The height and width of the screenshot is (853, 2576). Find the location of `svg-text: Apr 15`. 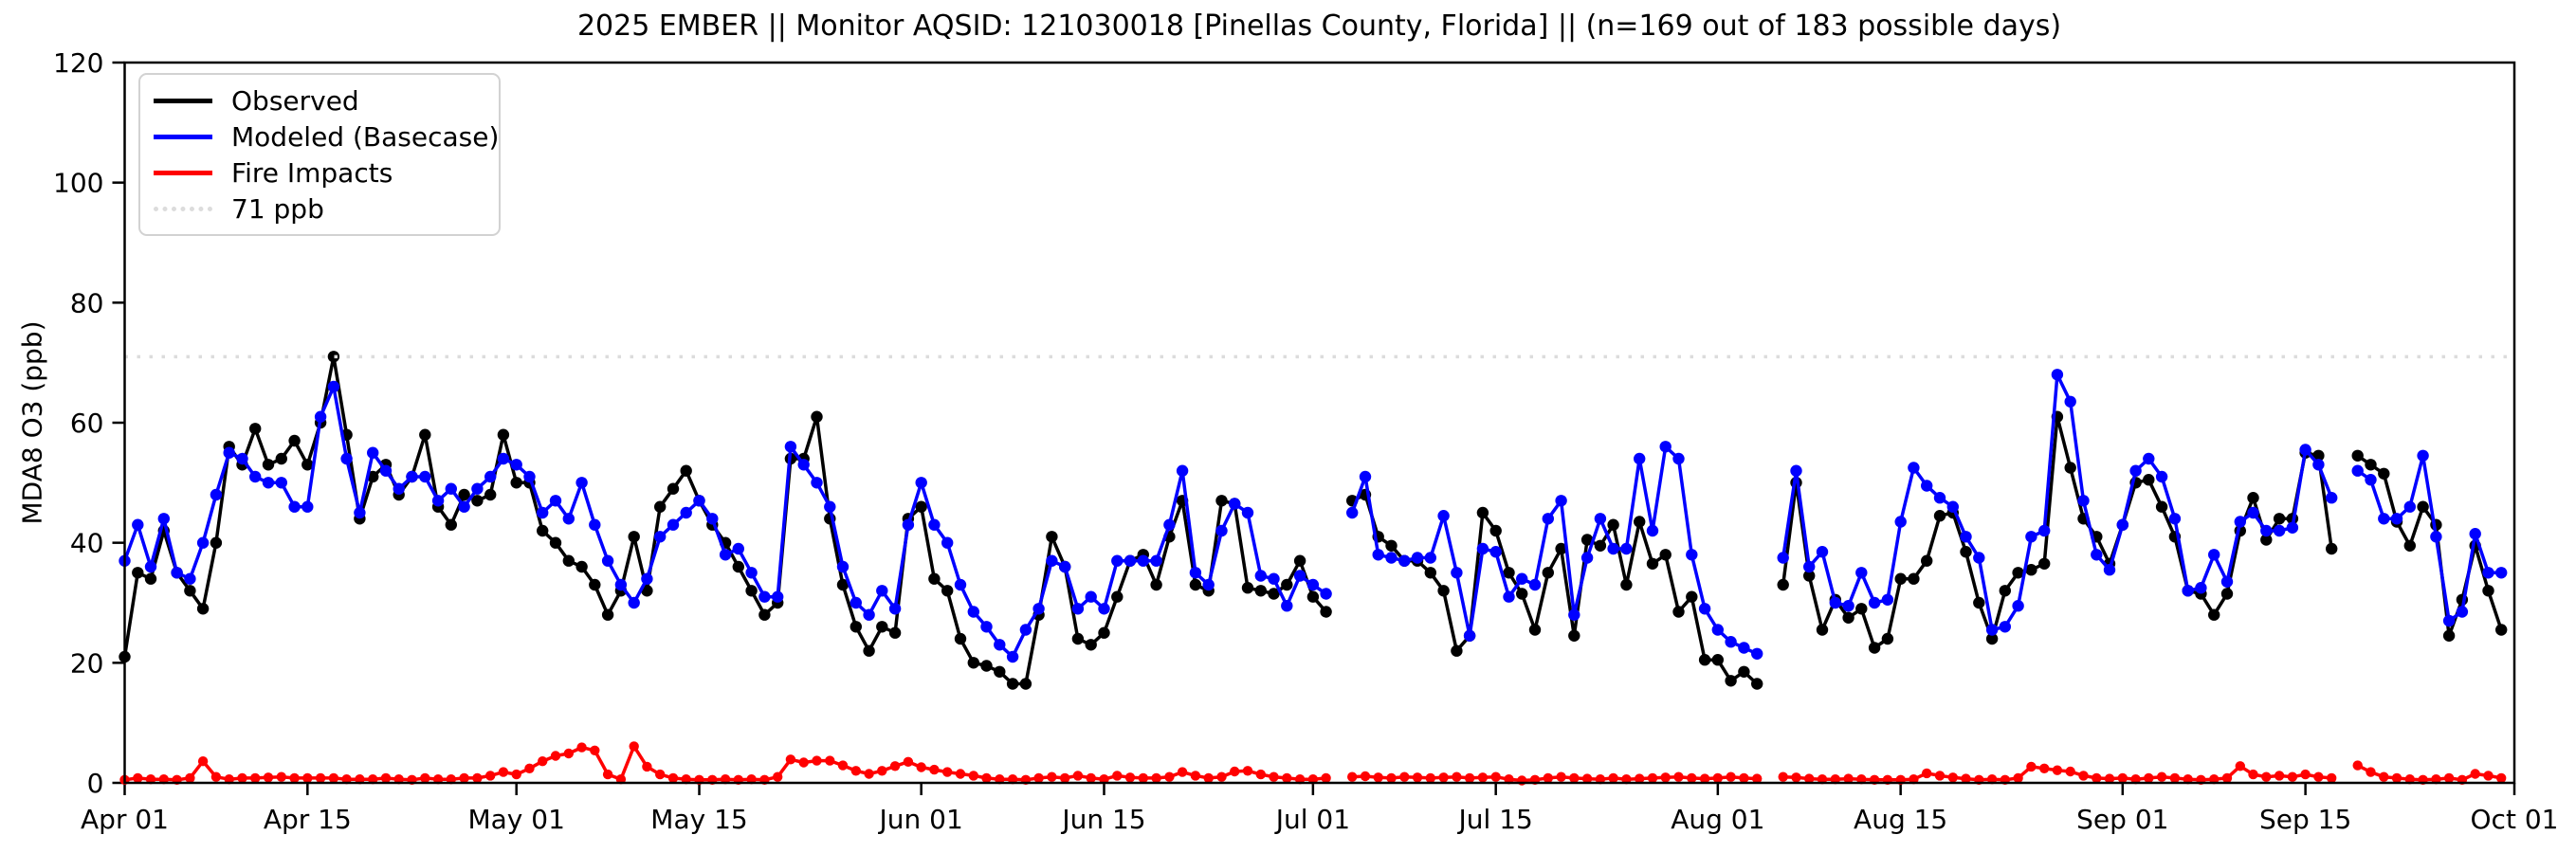

svg-text: Apr 15 is located at coordinates (308, 819).